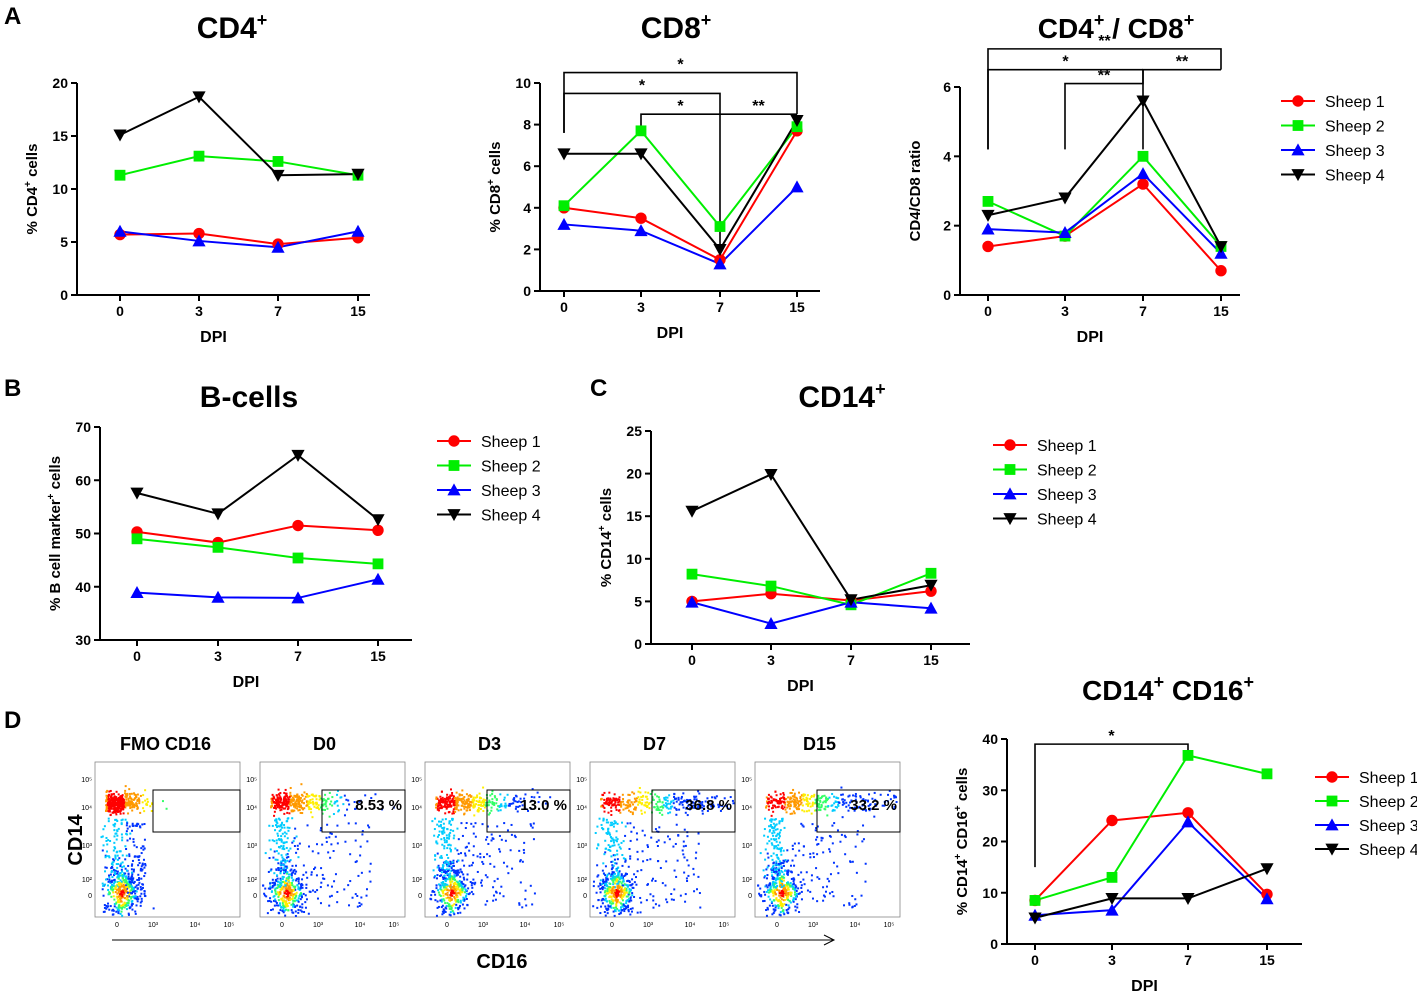  I want to click on y-axis-label-sup: +, so click(958, 856).